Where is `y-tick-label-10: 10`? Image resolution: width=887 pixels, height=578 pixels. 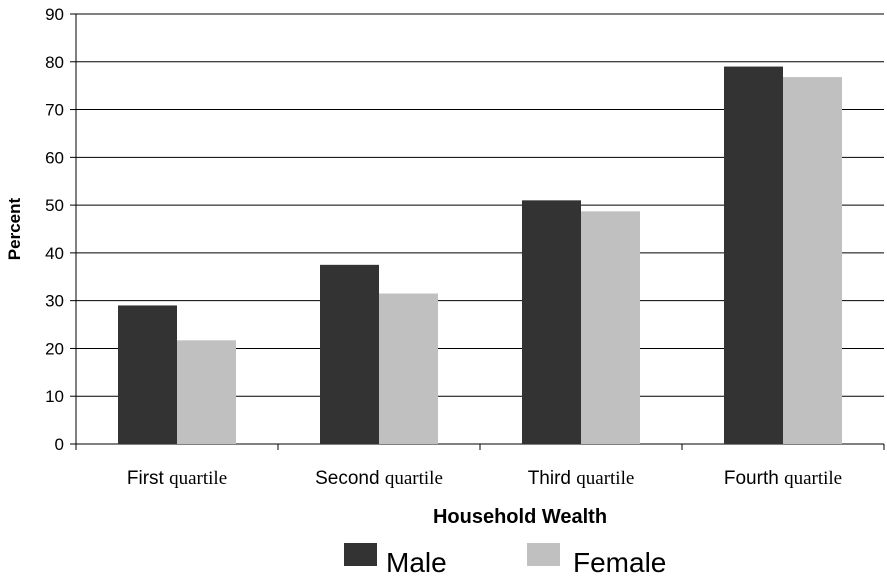 y-tick-label-10: 10 is located at coordinates (54, 396).